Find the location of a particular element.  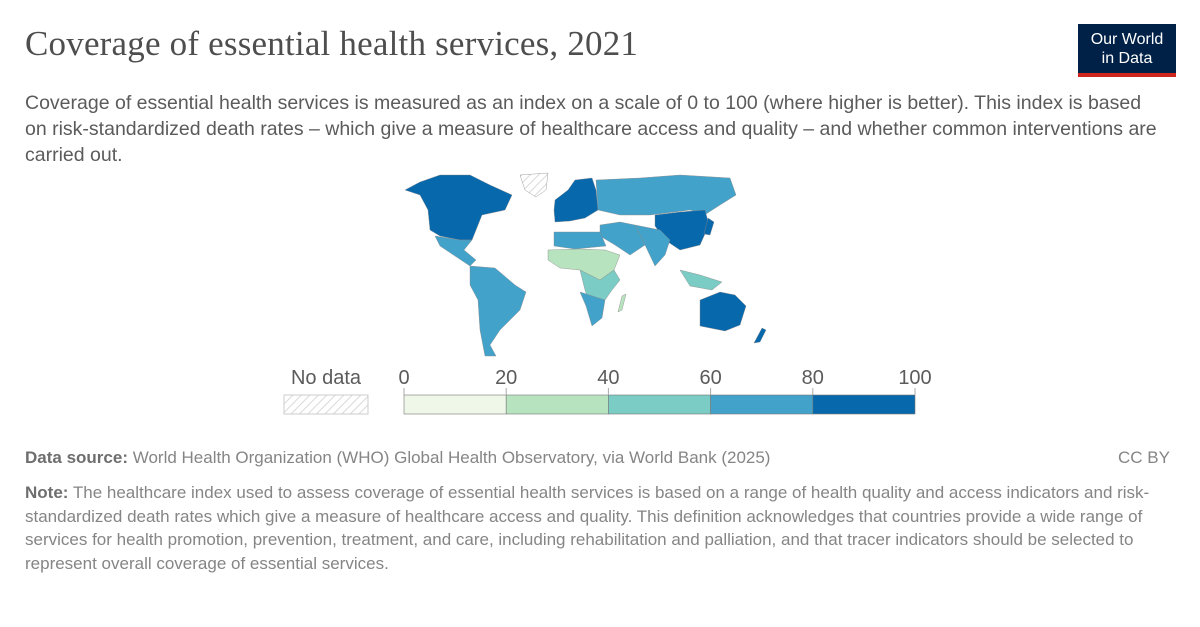

region-southern-africa is located at coordinates (592, 309).